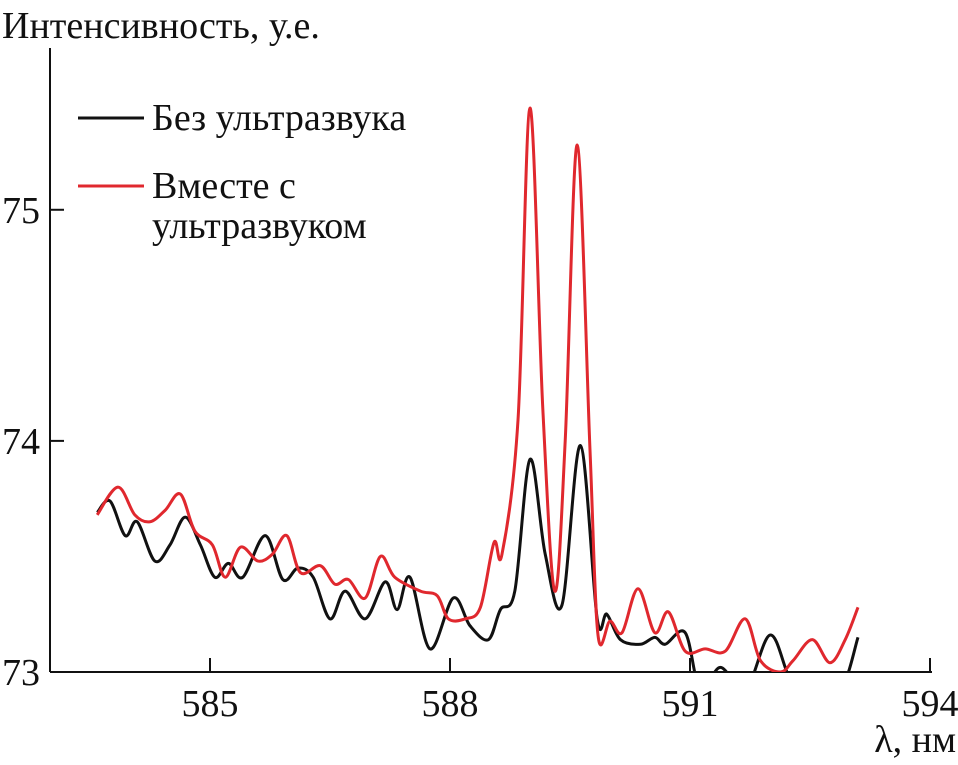 Image resolution: width=958 pixels, height=765 pixels. What do you see at coordinates (690, 704) in the screenshot?
I see `x-tick-label: 591` at bounding box center [690, 704].